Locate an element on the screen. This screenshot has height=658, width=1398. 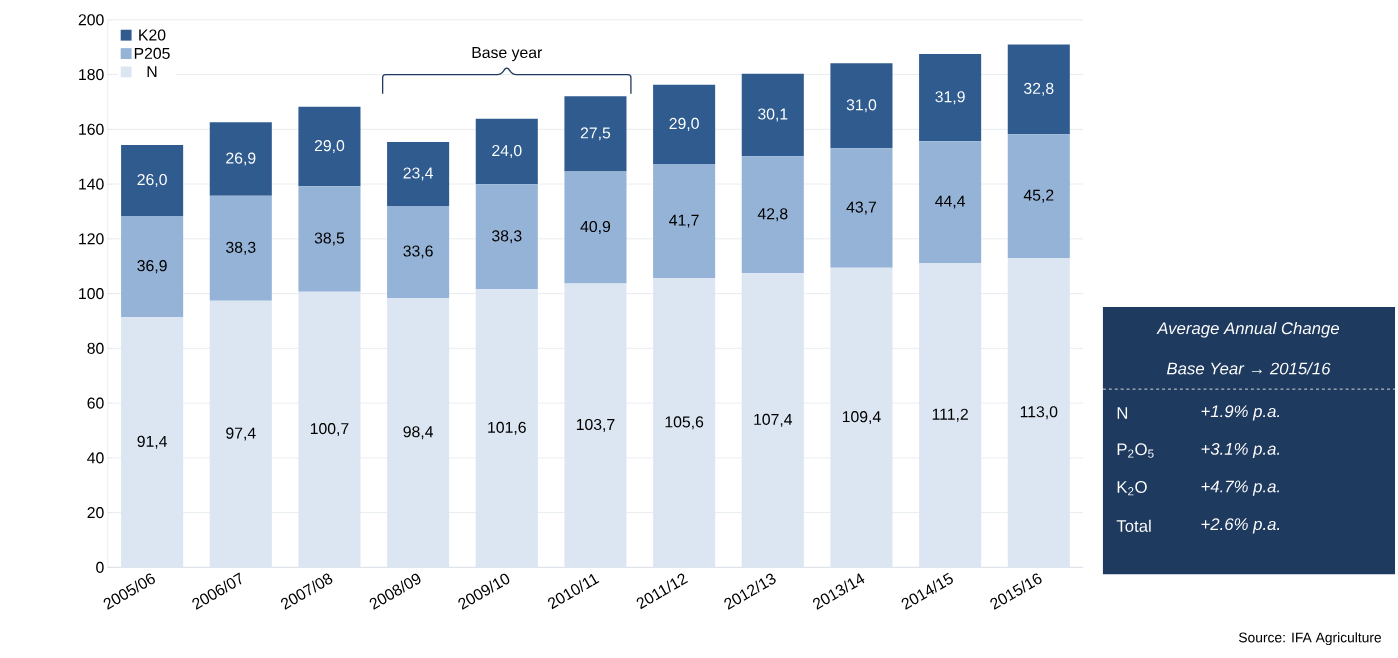
y-tick-label: 20 is located at coordinates (95, 512).